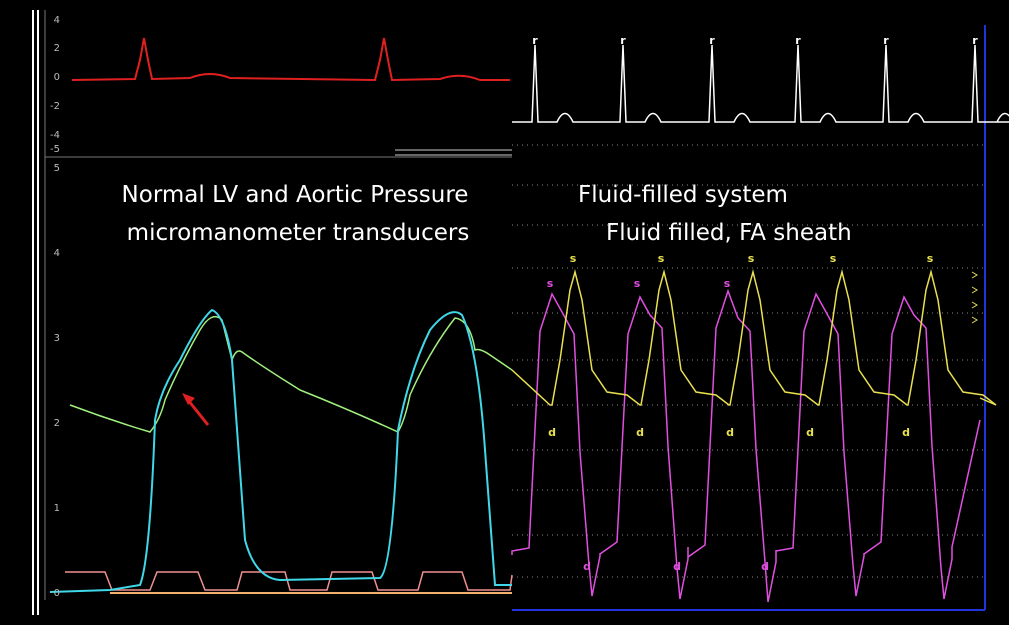 The width and height of the screenshot is (1009, 625). Describe the element at coordinates (188, 399) in the screenshot. I see `arrow-head` at that location.